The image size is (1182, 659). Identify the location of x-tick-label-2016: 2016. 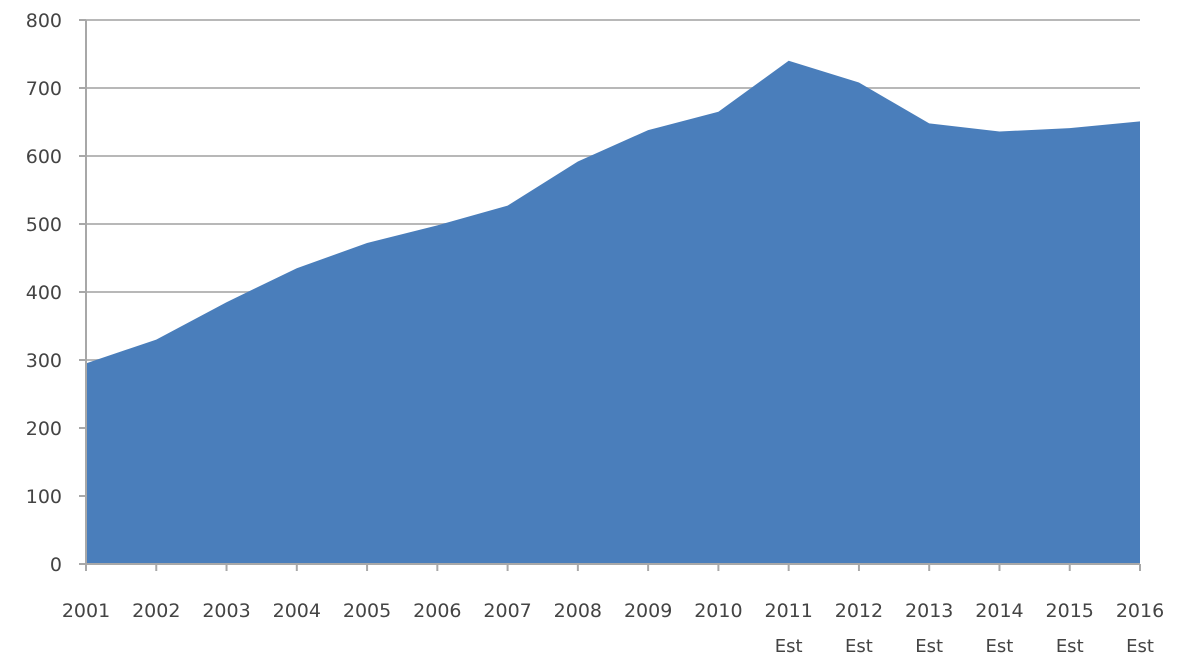
(1140, 611).